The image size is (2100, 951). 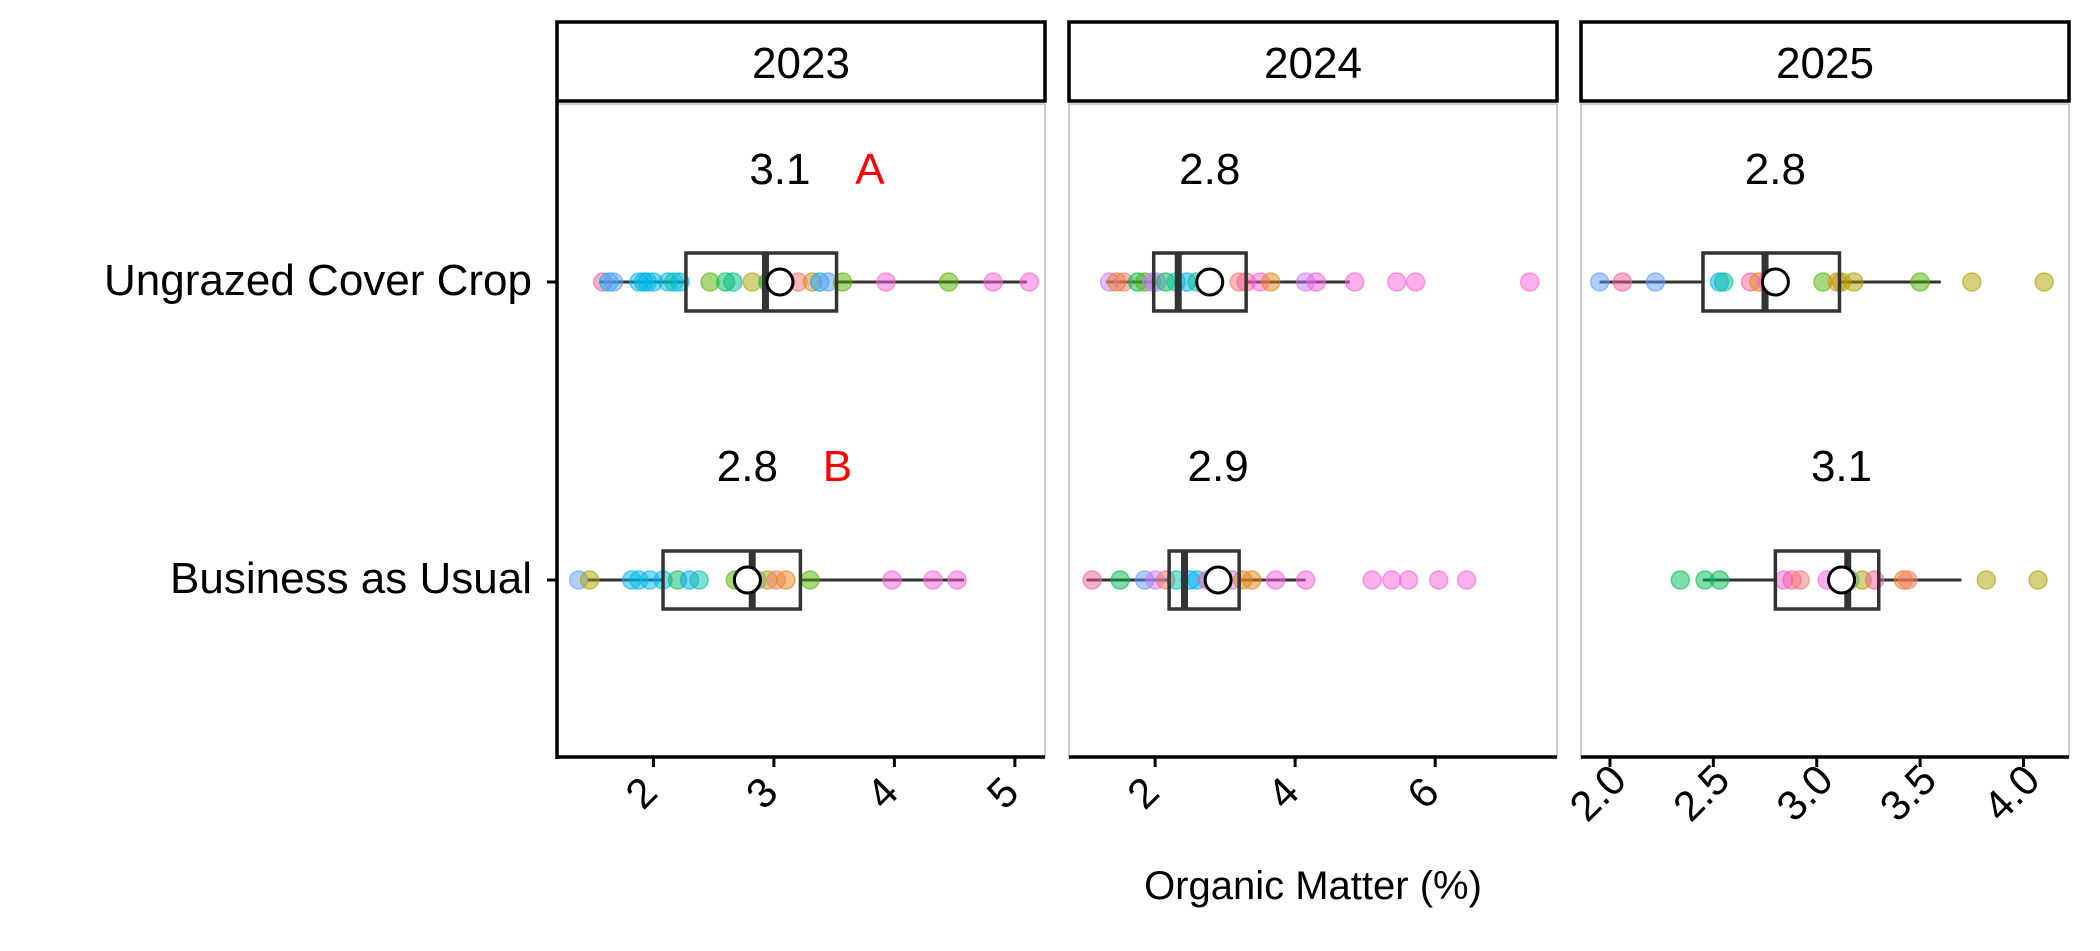 I want to click on significance-letter: B, so click(x=837, y=466).